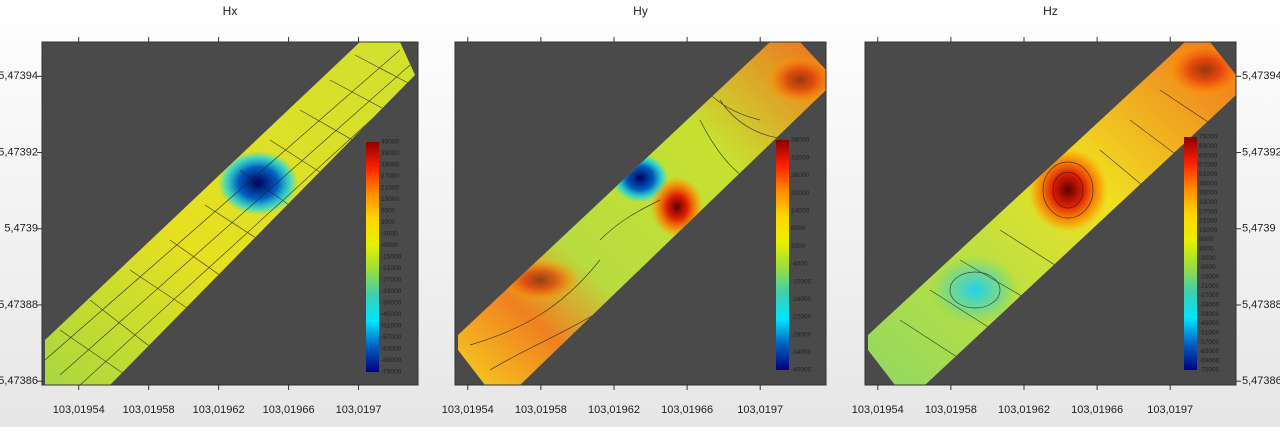  What do you see at coordinates (799, 264) in the screenshot?
I see `colorbar-label: -4000` at bounding box center [799, 264].